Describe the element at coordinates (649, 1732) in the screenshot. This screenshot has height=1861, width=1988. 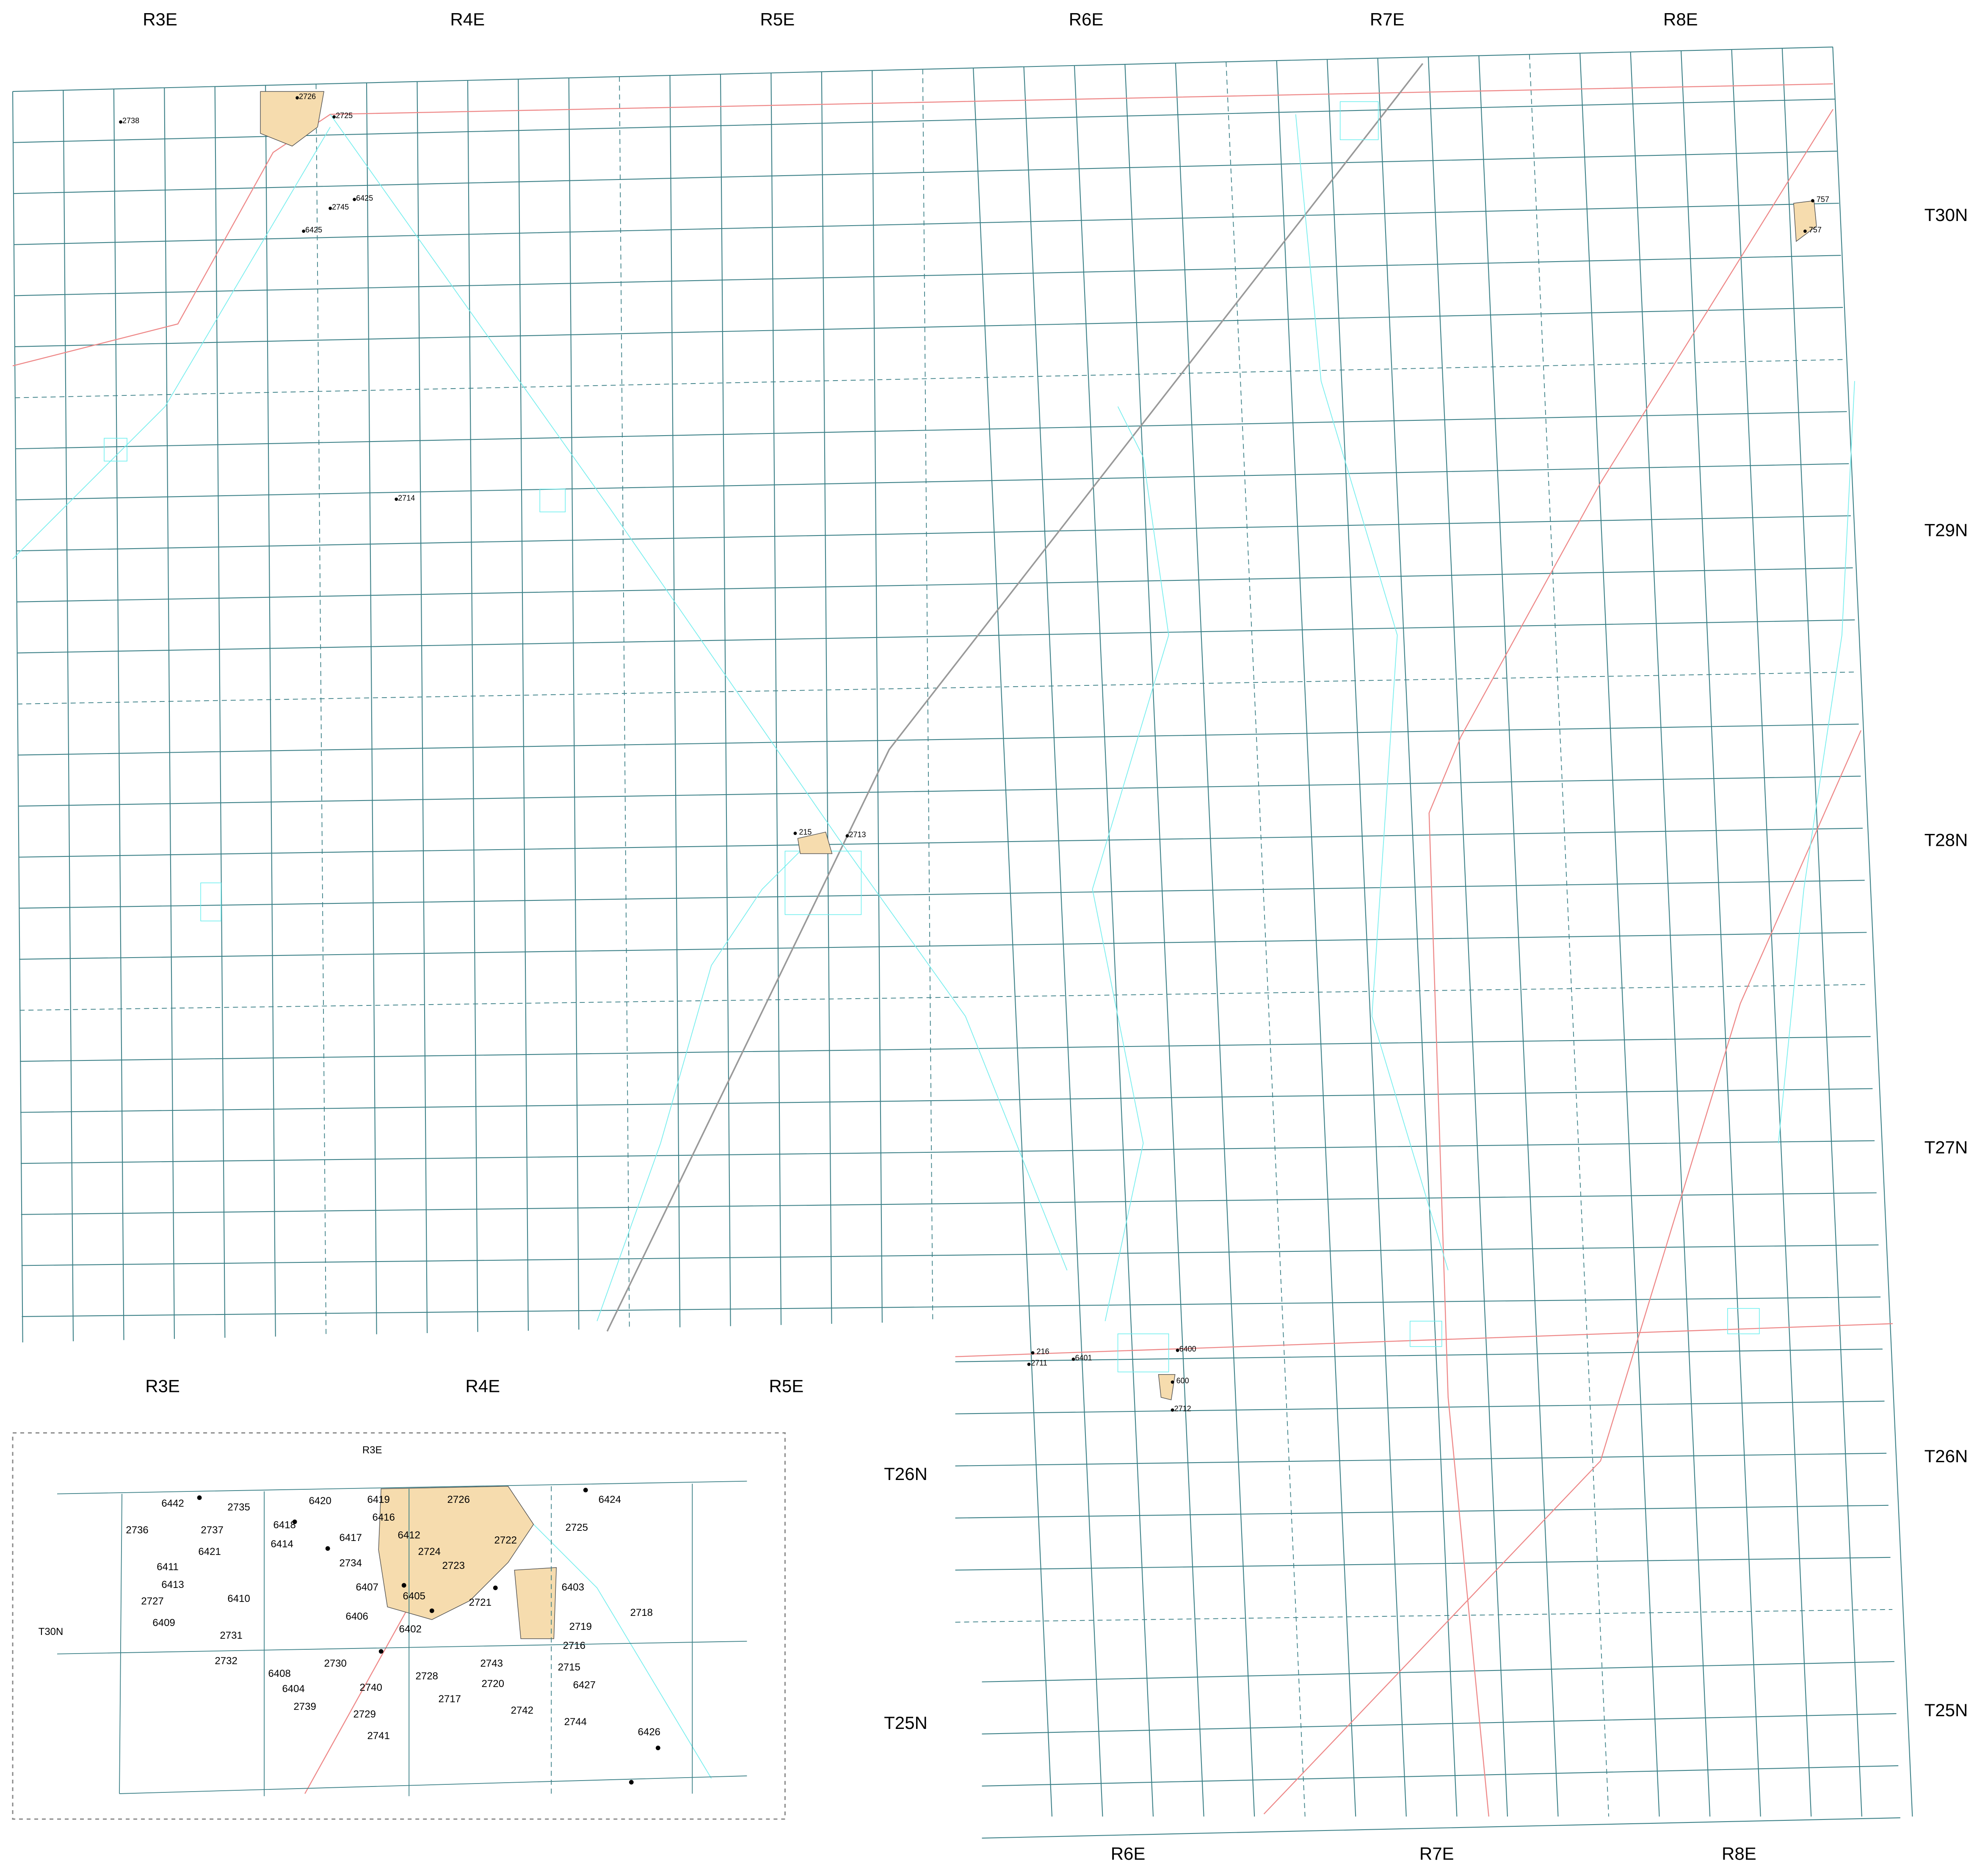
I see `inset-well-label: 6426` at that location.